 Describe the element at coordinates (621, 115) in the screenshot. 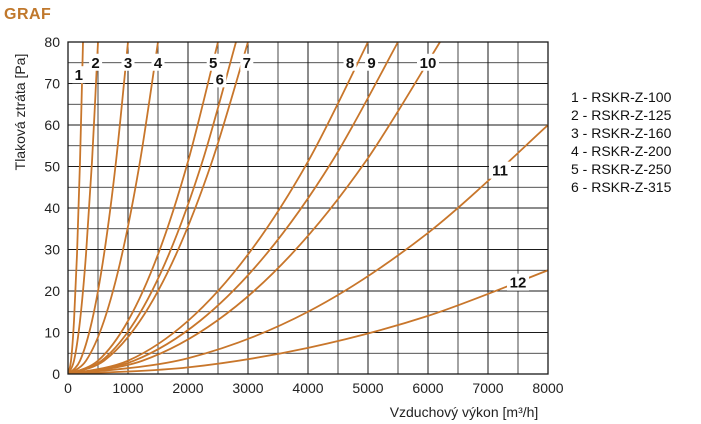

I see `legend-item: 2 - RSKR-Z-125` at that location.